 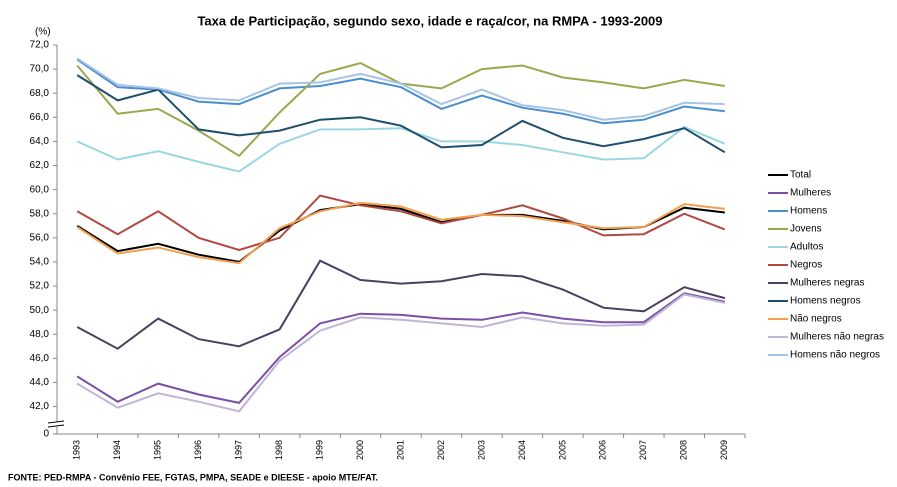 What do you see at coordinates (481, 450) in the screenshot?
I see `x-tick-label: 2003` at bounding box center [481, 450].